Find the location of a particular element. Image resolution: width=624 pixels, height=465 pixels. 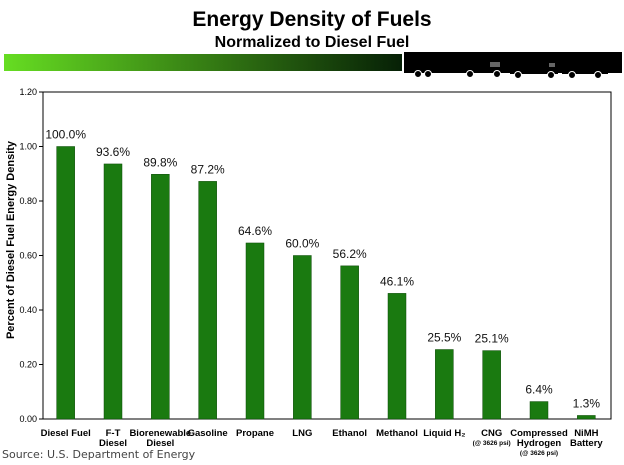

x-tick-label: Compressed is located at coordinates (539, 433).